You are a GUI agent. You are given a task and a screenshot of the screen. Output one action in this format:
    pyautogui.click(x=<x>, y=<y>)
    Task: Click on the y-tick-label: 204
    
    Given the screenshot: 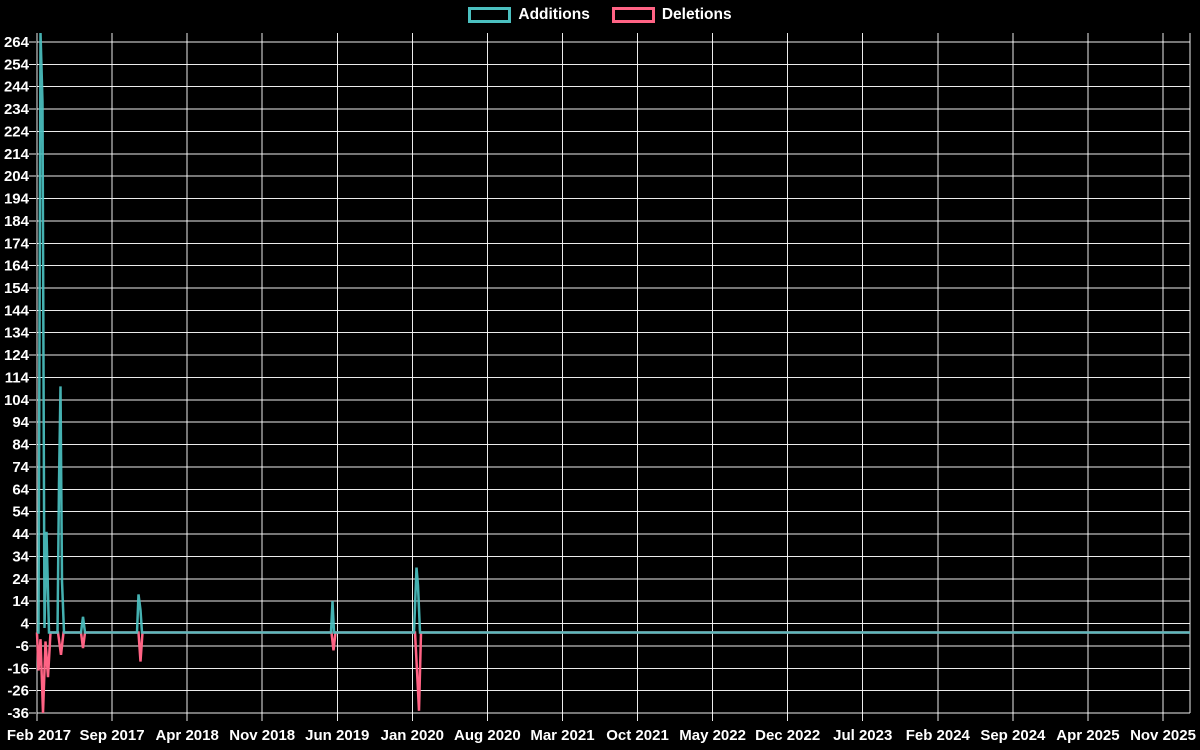 What is the action you would take?
    pyautogui.click(x=17, y=176)
    